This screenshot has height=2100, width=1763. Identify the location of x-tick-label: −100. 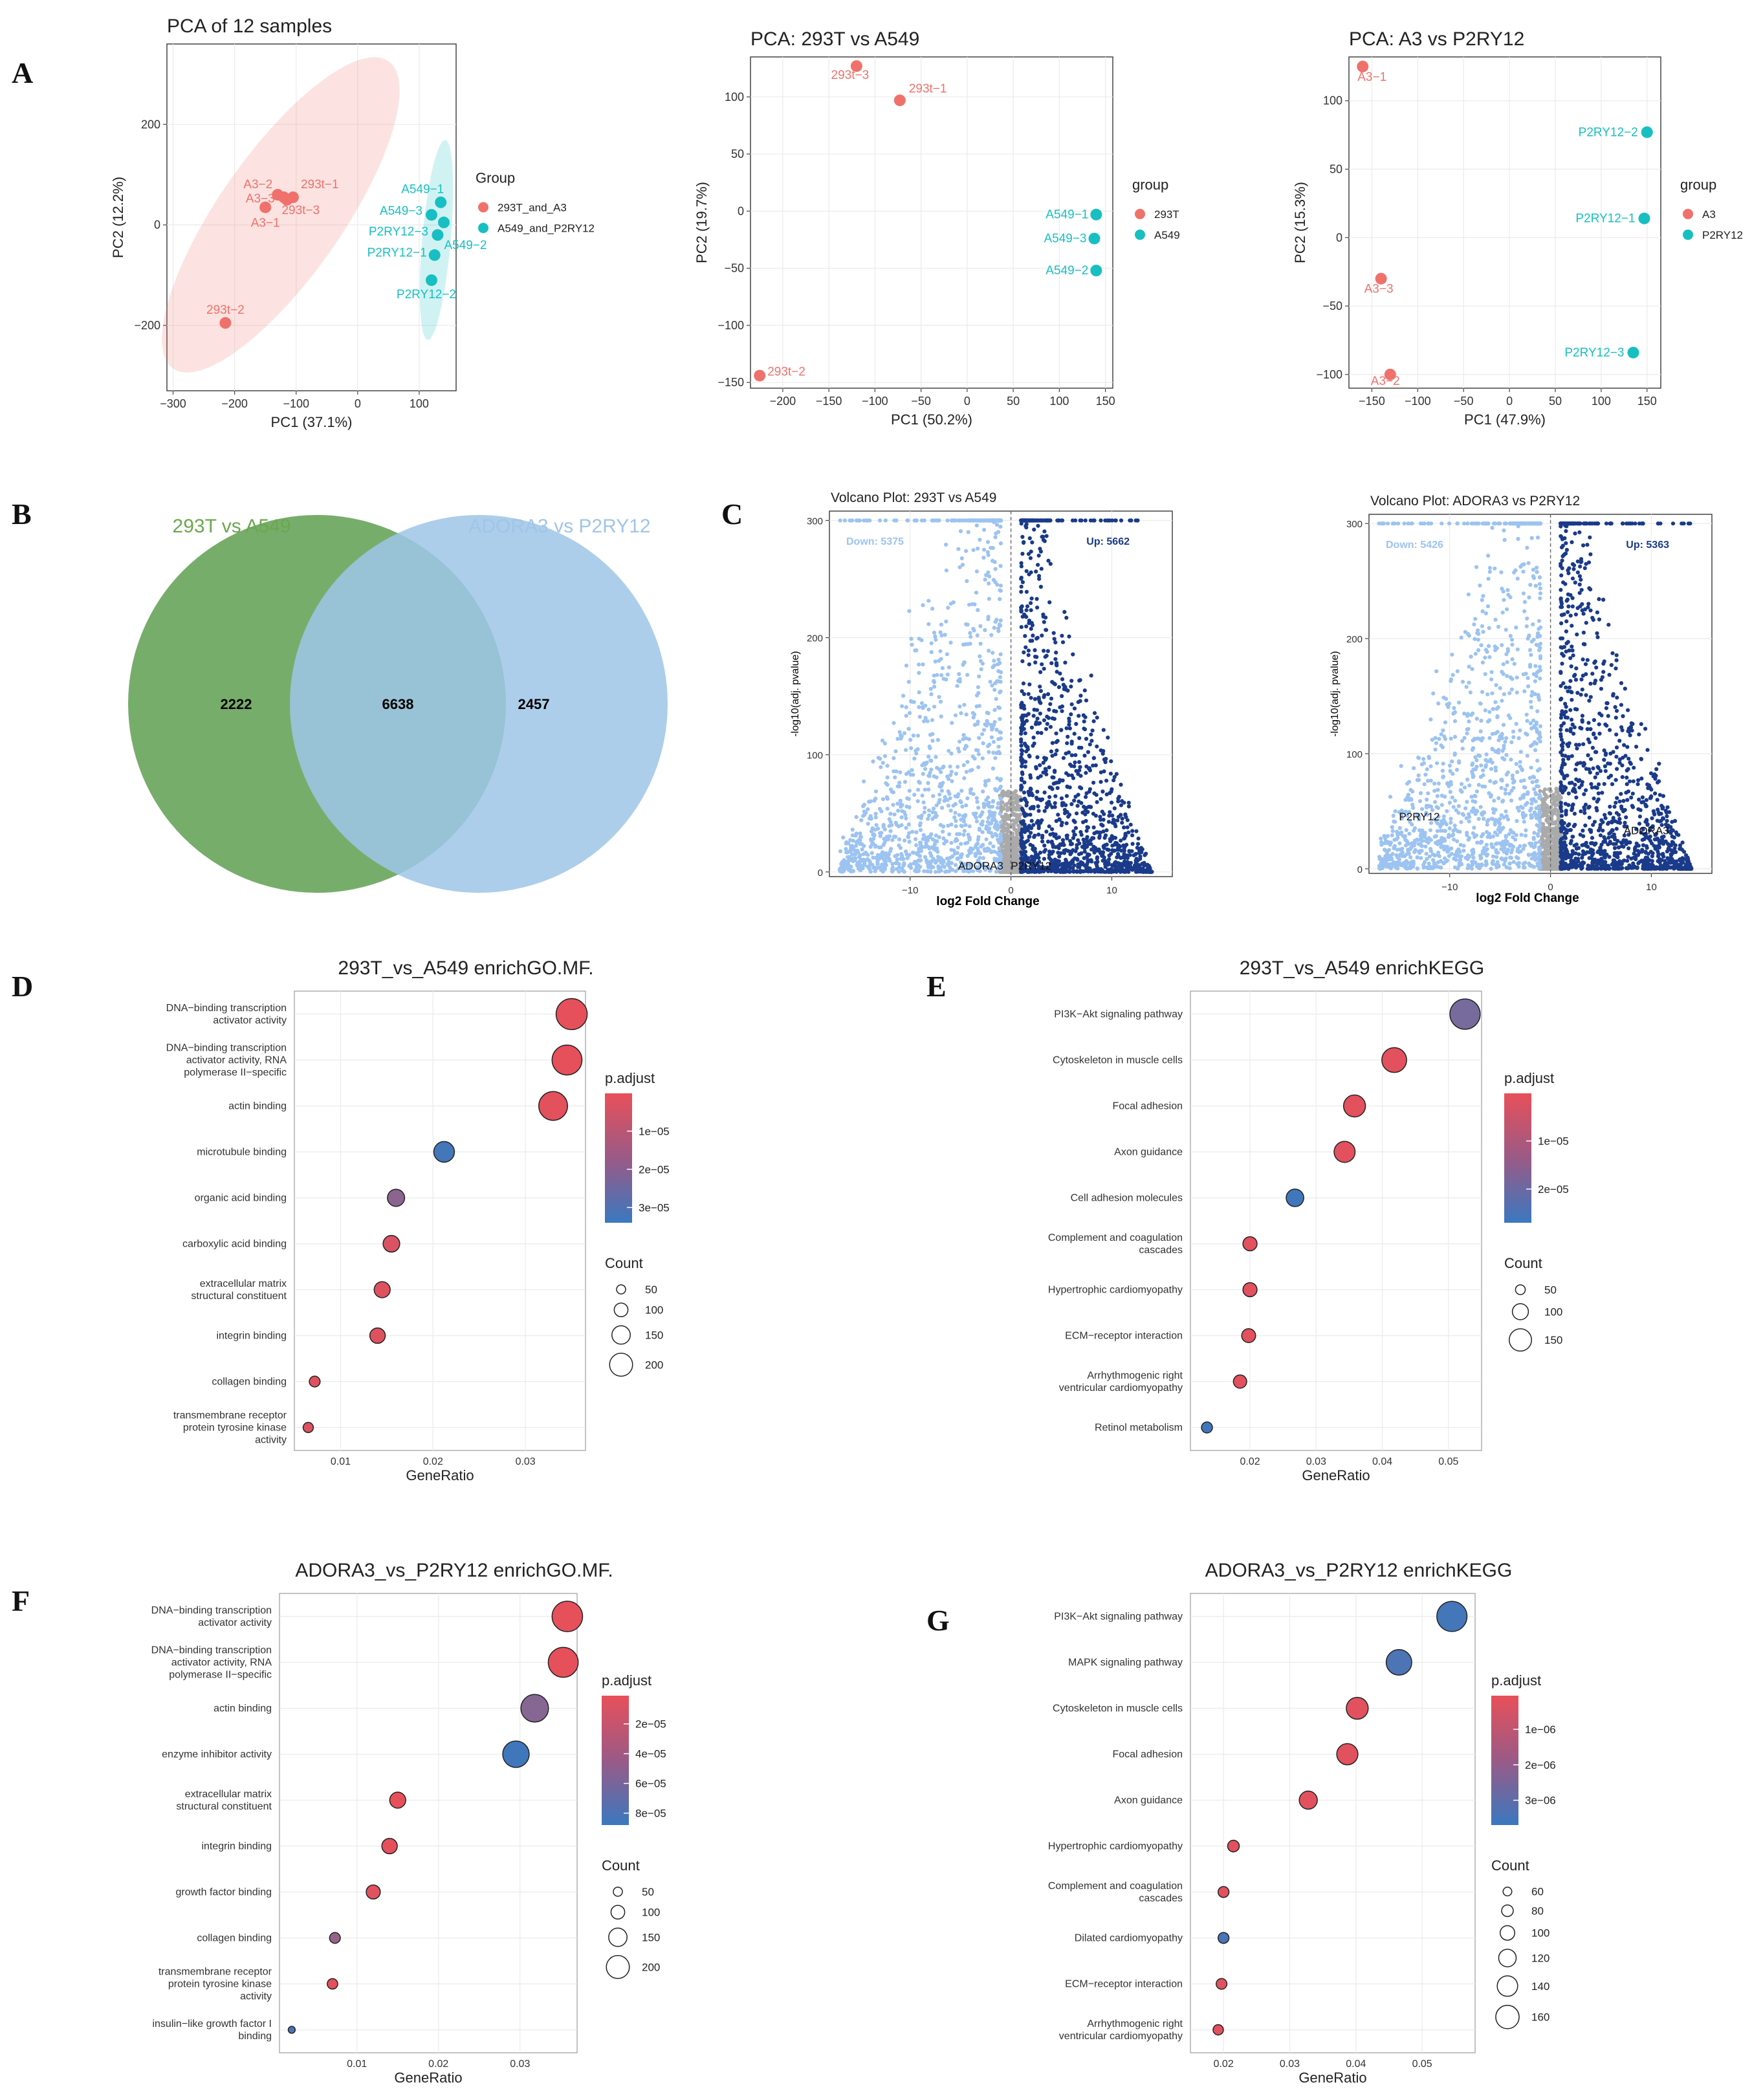
(875, 401).